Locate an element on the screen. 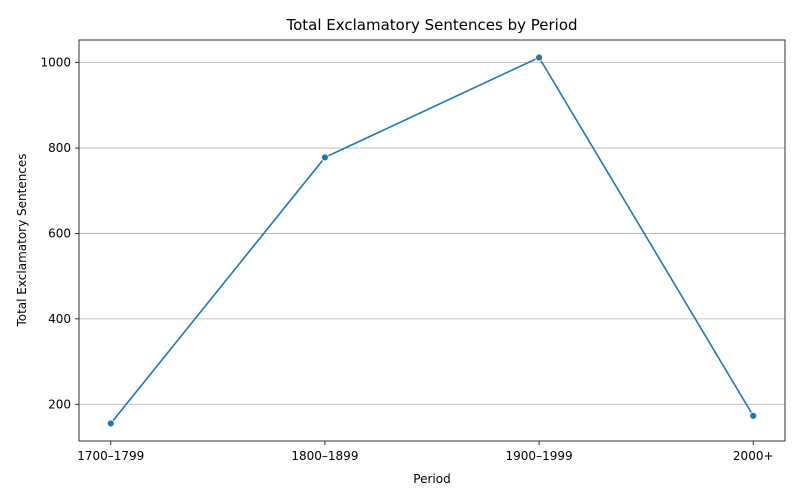 The height and width of the screenshot is (500, 800). x-axis-label: Period is located at coordinates (431, 479).